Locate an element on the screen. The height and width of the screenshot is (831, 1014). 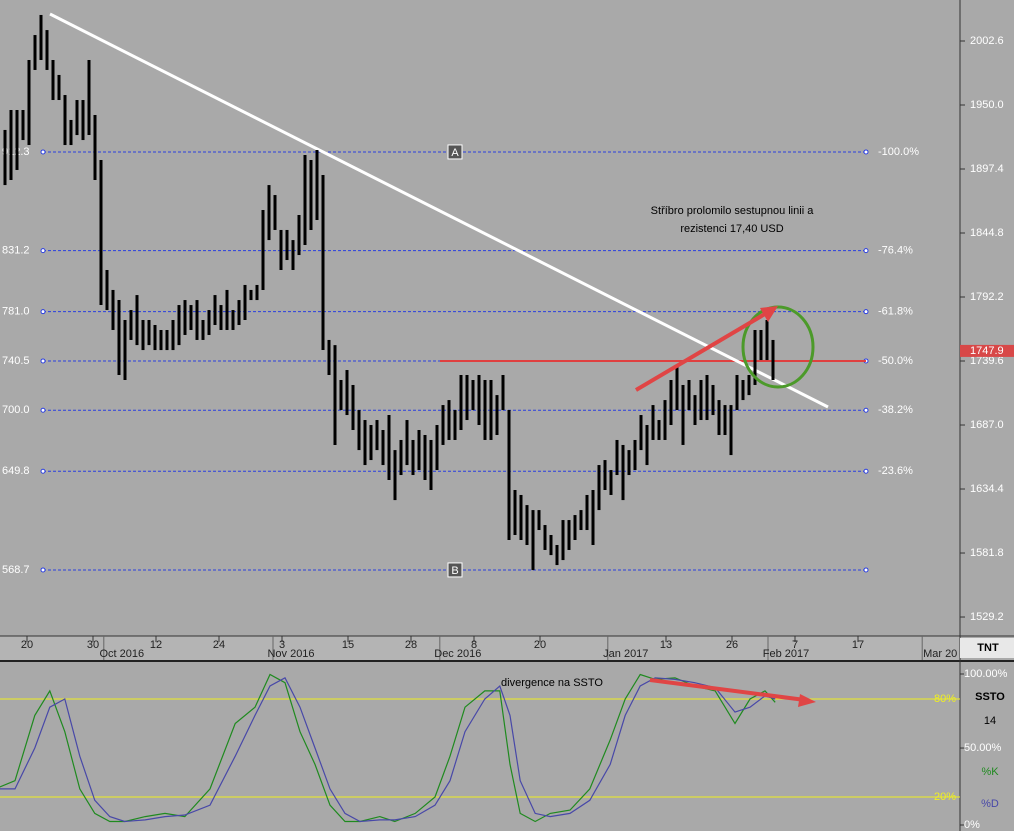
fib-level-label: 831.2 is located at coordinates (16, 251).